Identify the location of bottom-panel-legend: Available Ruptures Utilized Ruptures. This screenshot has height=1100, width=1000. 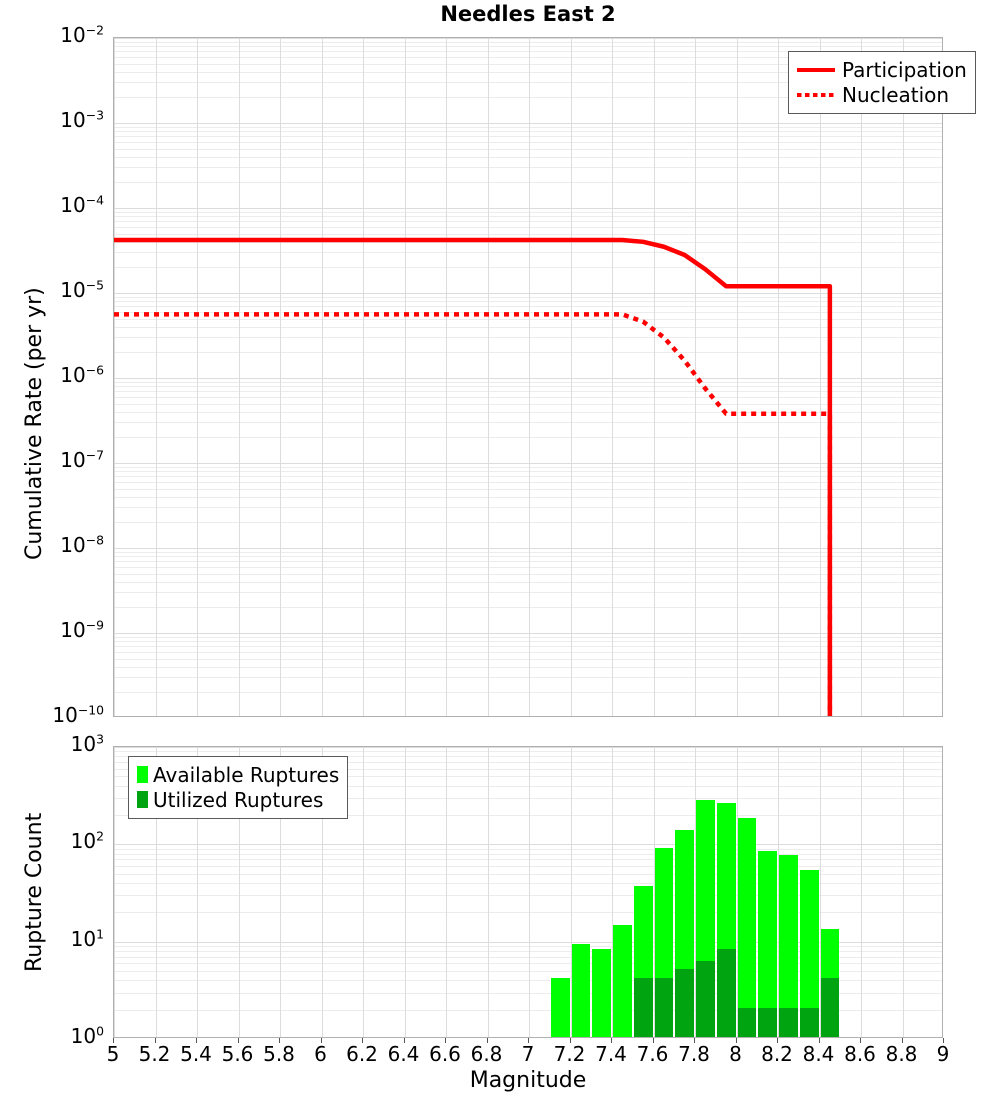
(238, 787).